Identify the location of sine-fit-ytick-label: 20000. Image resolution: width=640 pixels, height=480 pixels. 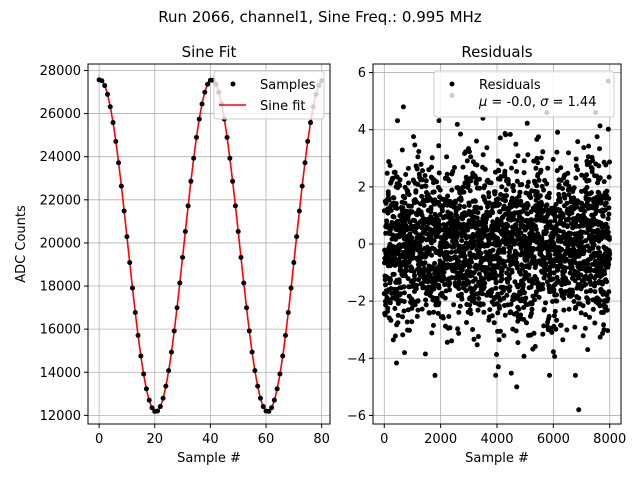
(60, 243).